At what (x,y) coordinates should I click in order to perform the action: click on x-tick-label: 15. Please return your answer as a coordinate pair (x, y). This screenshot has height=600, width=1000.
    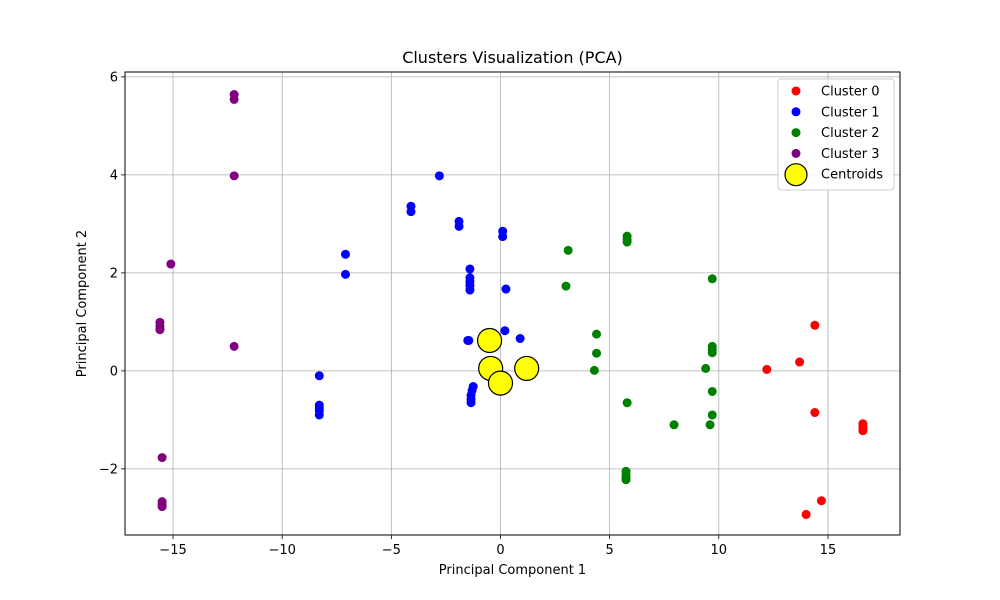
    Looking at the image, I should click on (828, 550).